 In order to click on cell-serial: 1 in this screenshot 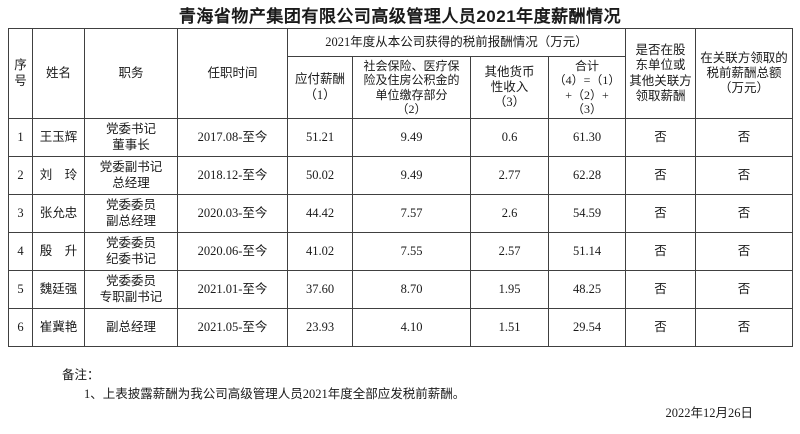, I will do `click(20, 137)`.